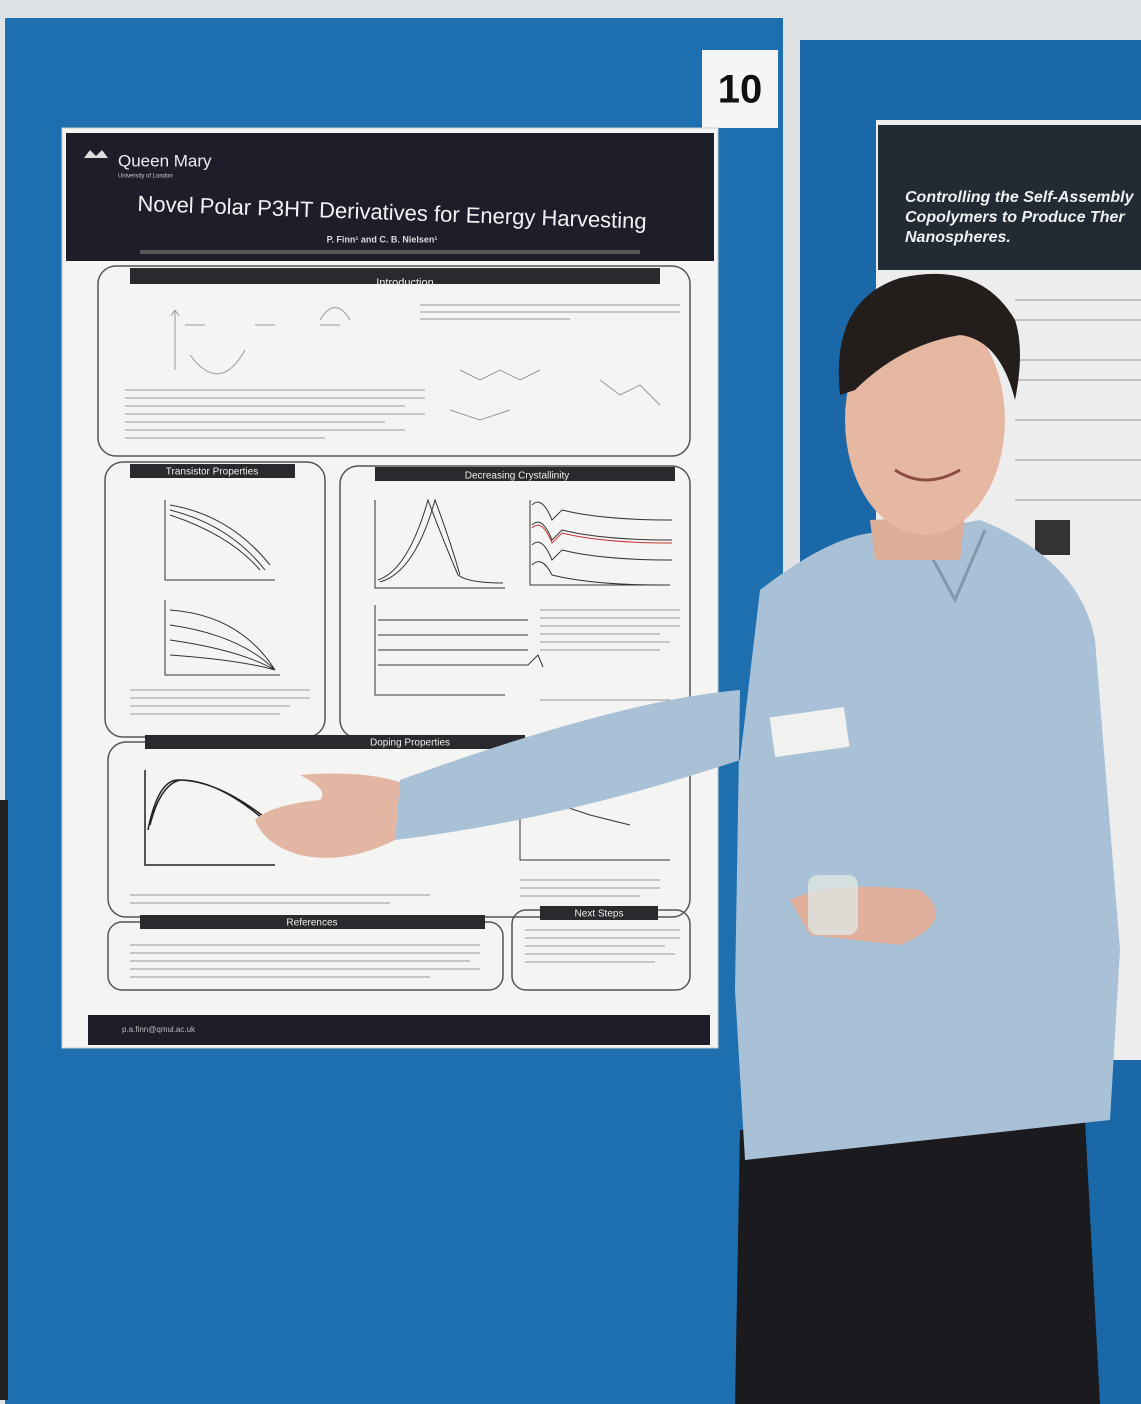  What do you see at coordinates (399, 1030) in the screenshot?
I see `poster-footer` at bounding box center [399, 1030].